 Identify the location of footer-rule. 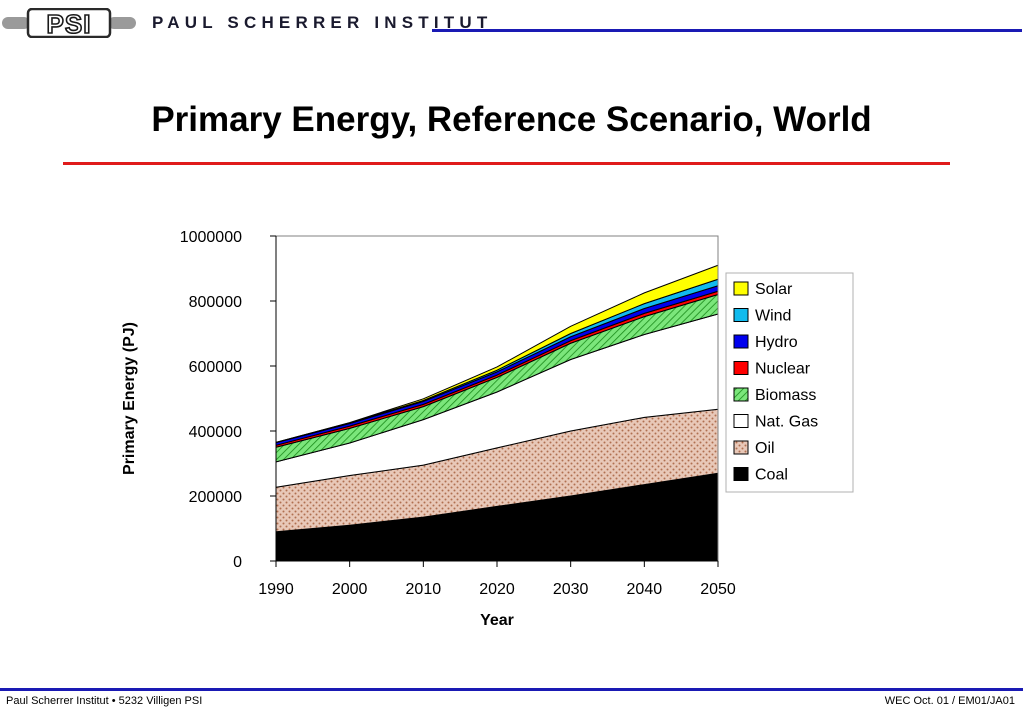
(511, 689).